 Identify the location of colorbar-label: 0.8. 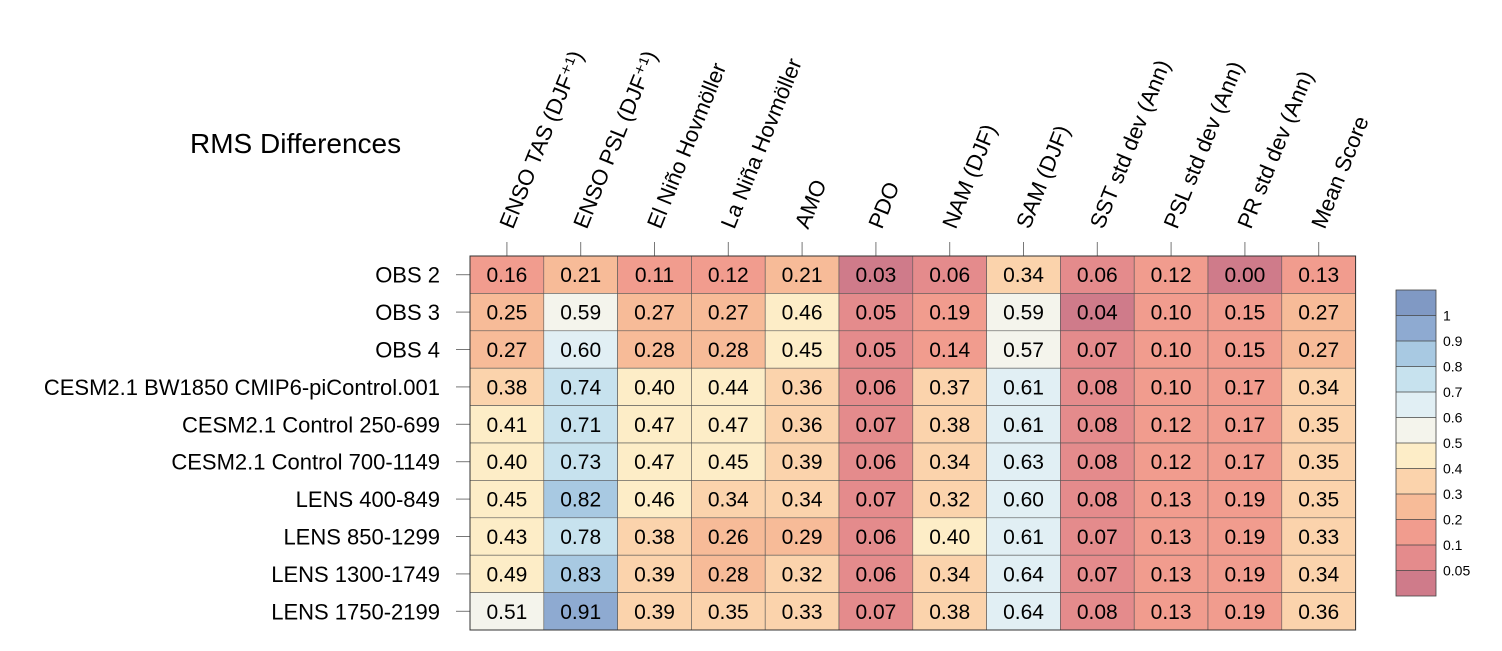
(1453, 367).